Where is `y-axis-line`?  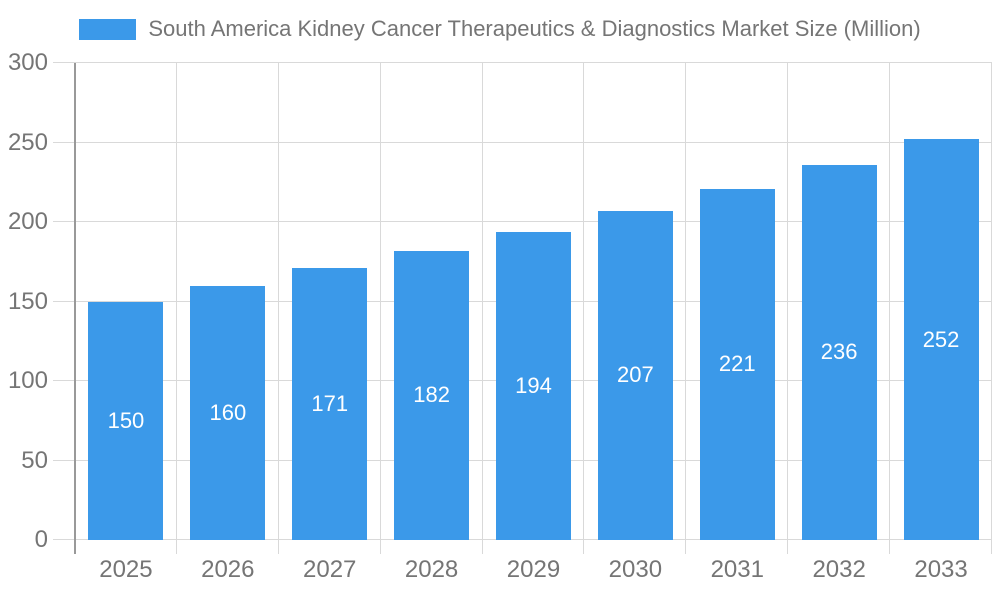 y-axis-line is located at coordinates (75, 308).